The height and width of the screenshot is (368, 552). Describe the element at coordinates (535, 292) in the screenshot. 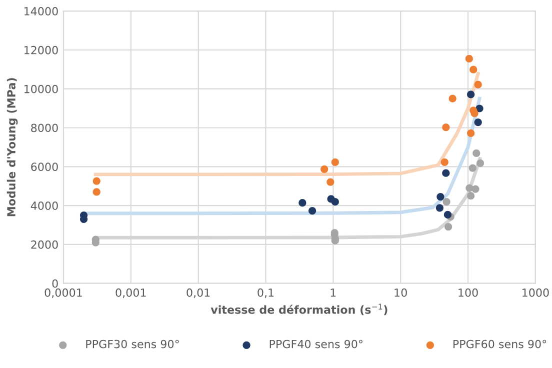

I see `x-tick-label: 1000` at that location.